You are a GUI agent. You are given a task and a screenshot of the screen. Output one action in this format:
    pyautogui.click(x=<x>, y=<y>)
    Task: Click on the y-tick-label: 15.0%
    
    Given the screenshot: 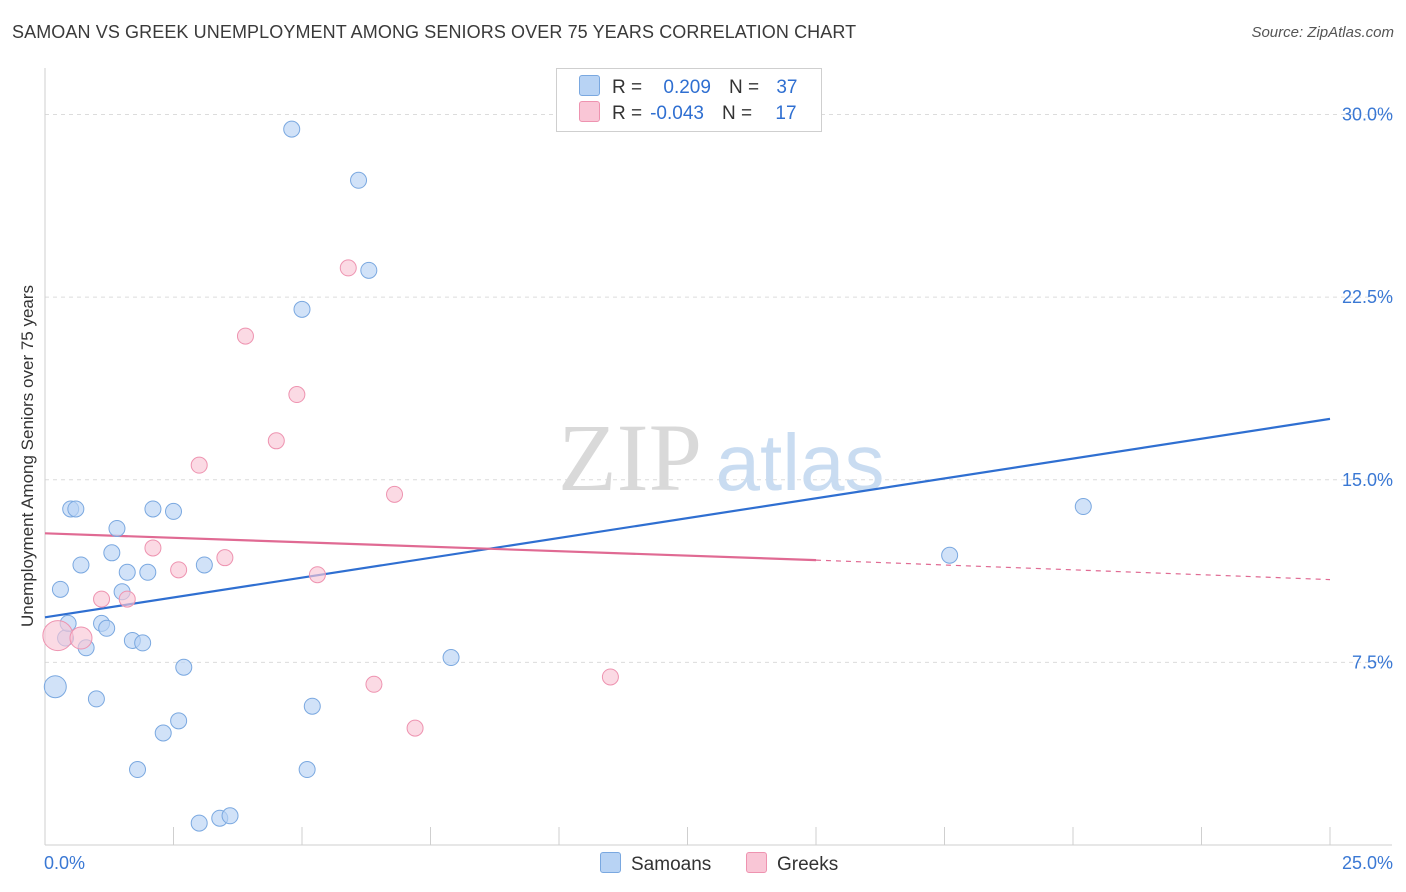 What is the action you would take?
    pyautogui.click(x=1367, y=480)
    